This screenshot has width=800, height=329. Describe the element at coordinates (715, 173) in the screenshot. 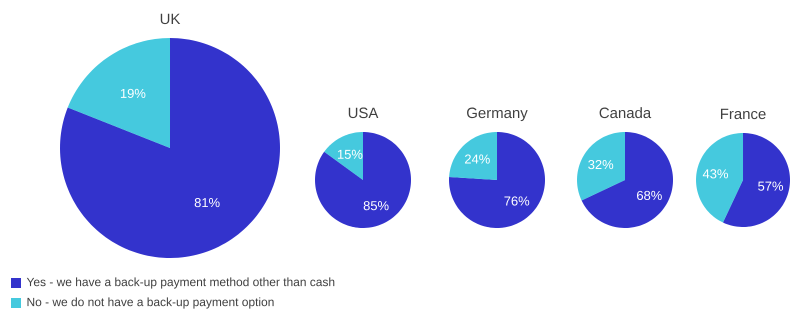

I see `data-label: 43%` at that location.